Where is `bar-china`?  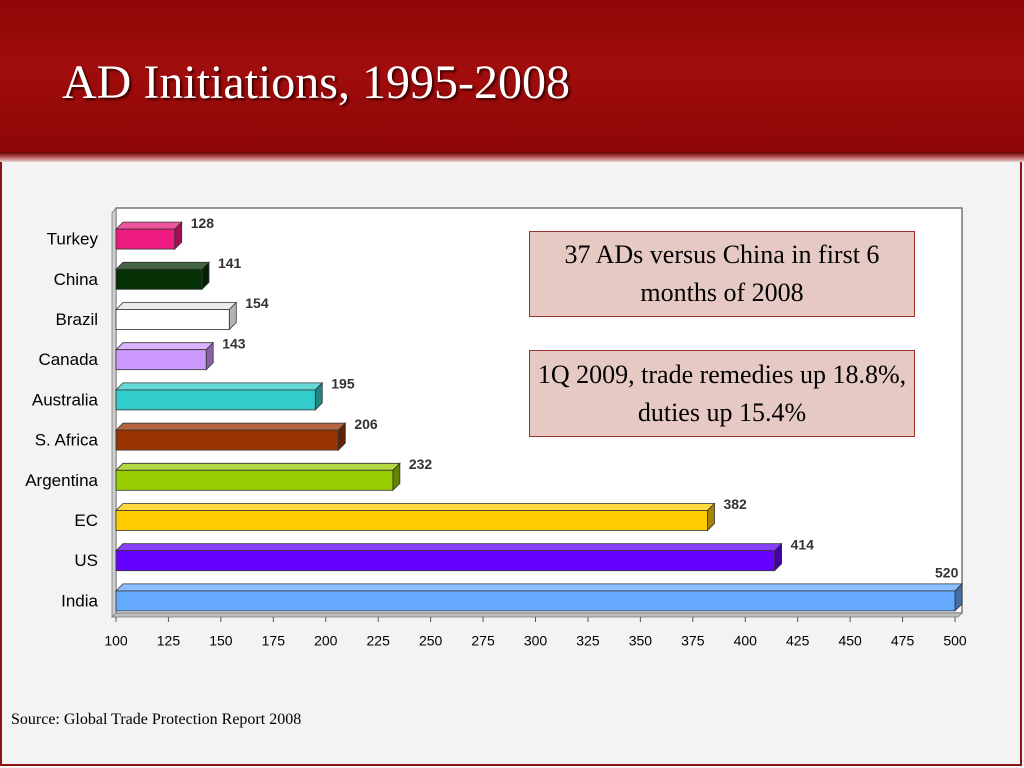 bar-china is located at coordinates (162, 276).